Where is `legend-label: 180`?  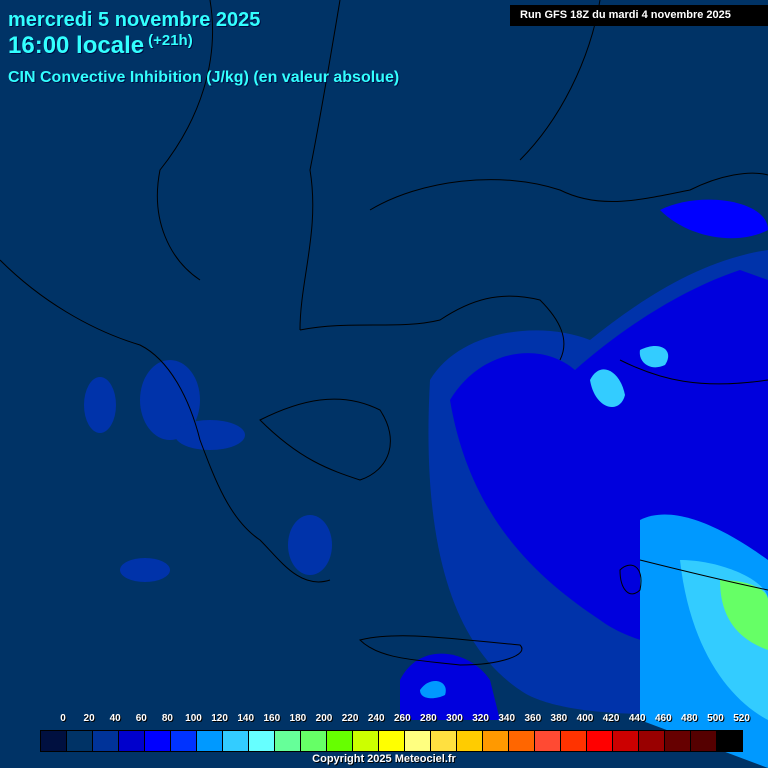
legend-label: 180 is located at coordinates (298, 718).